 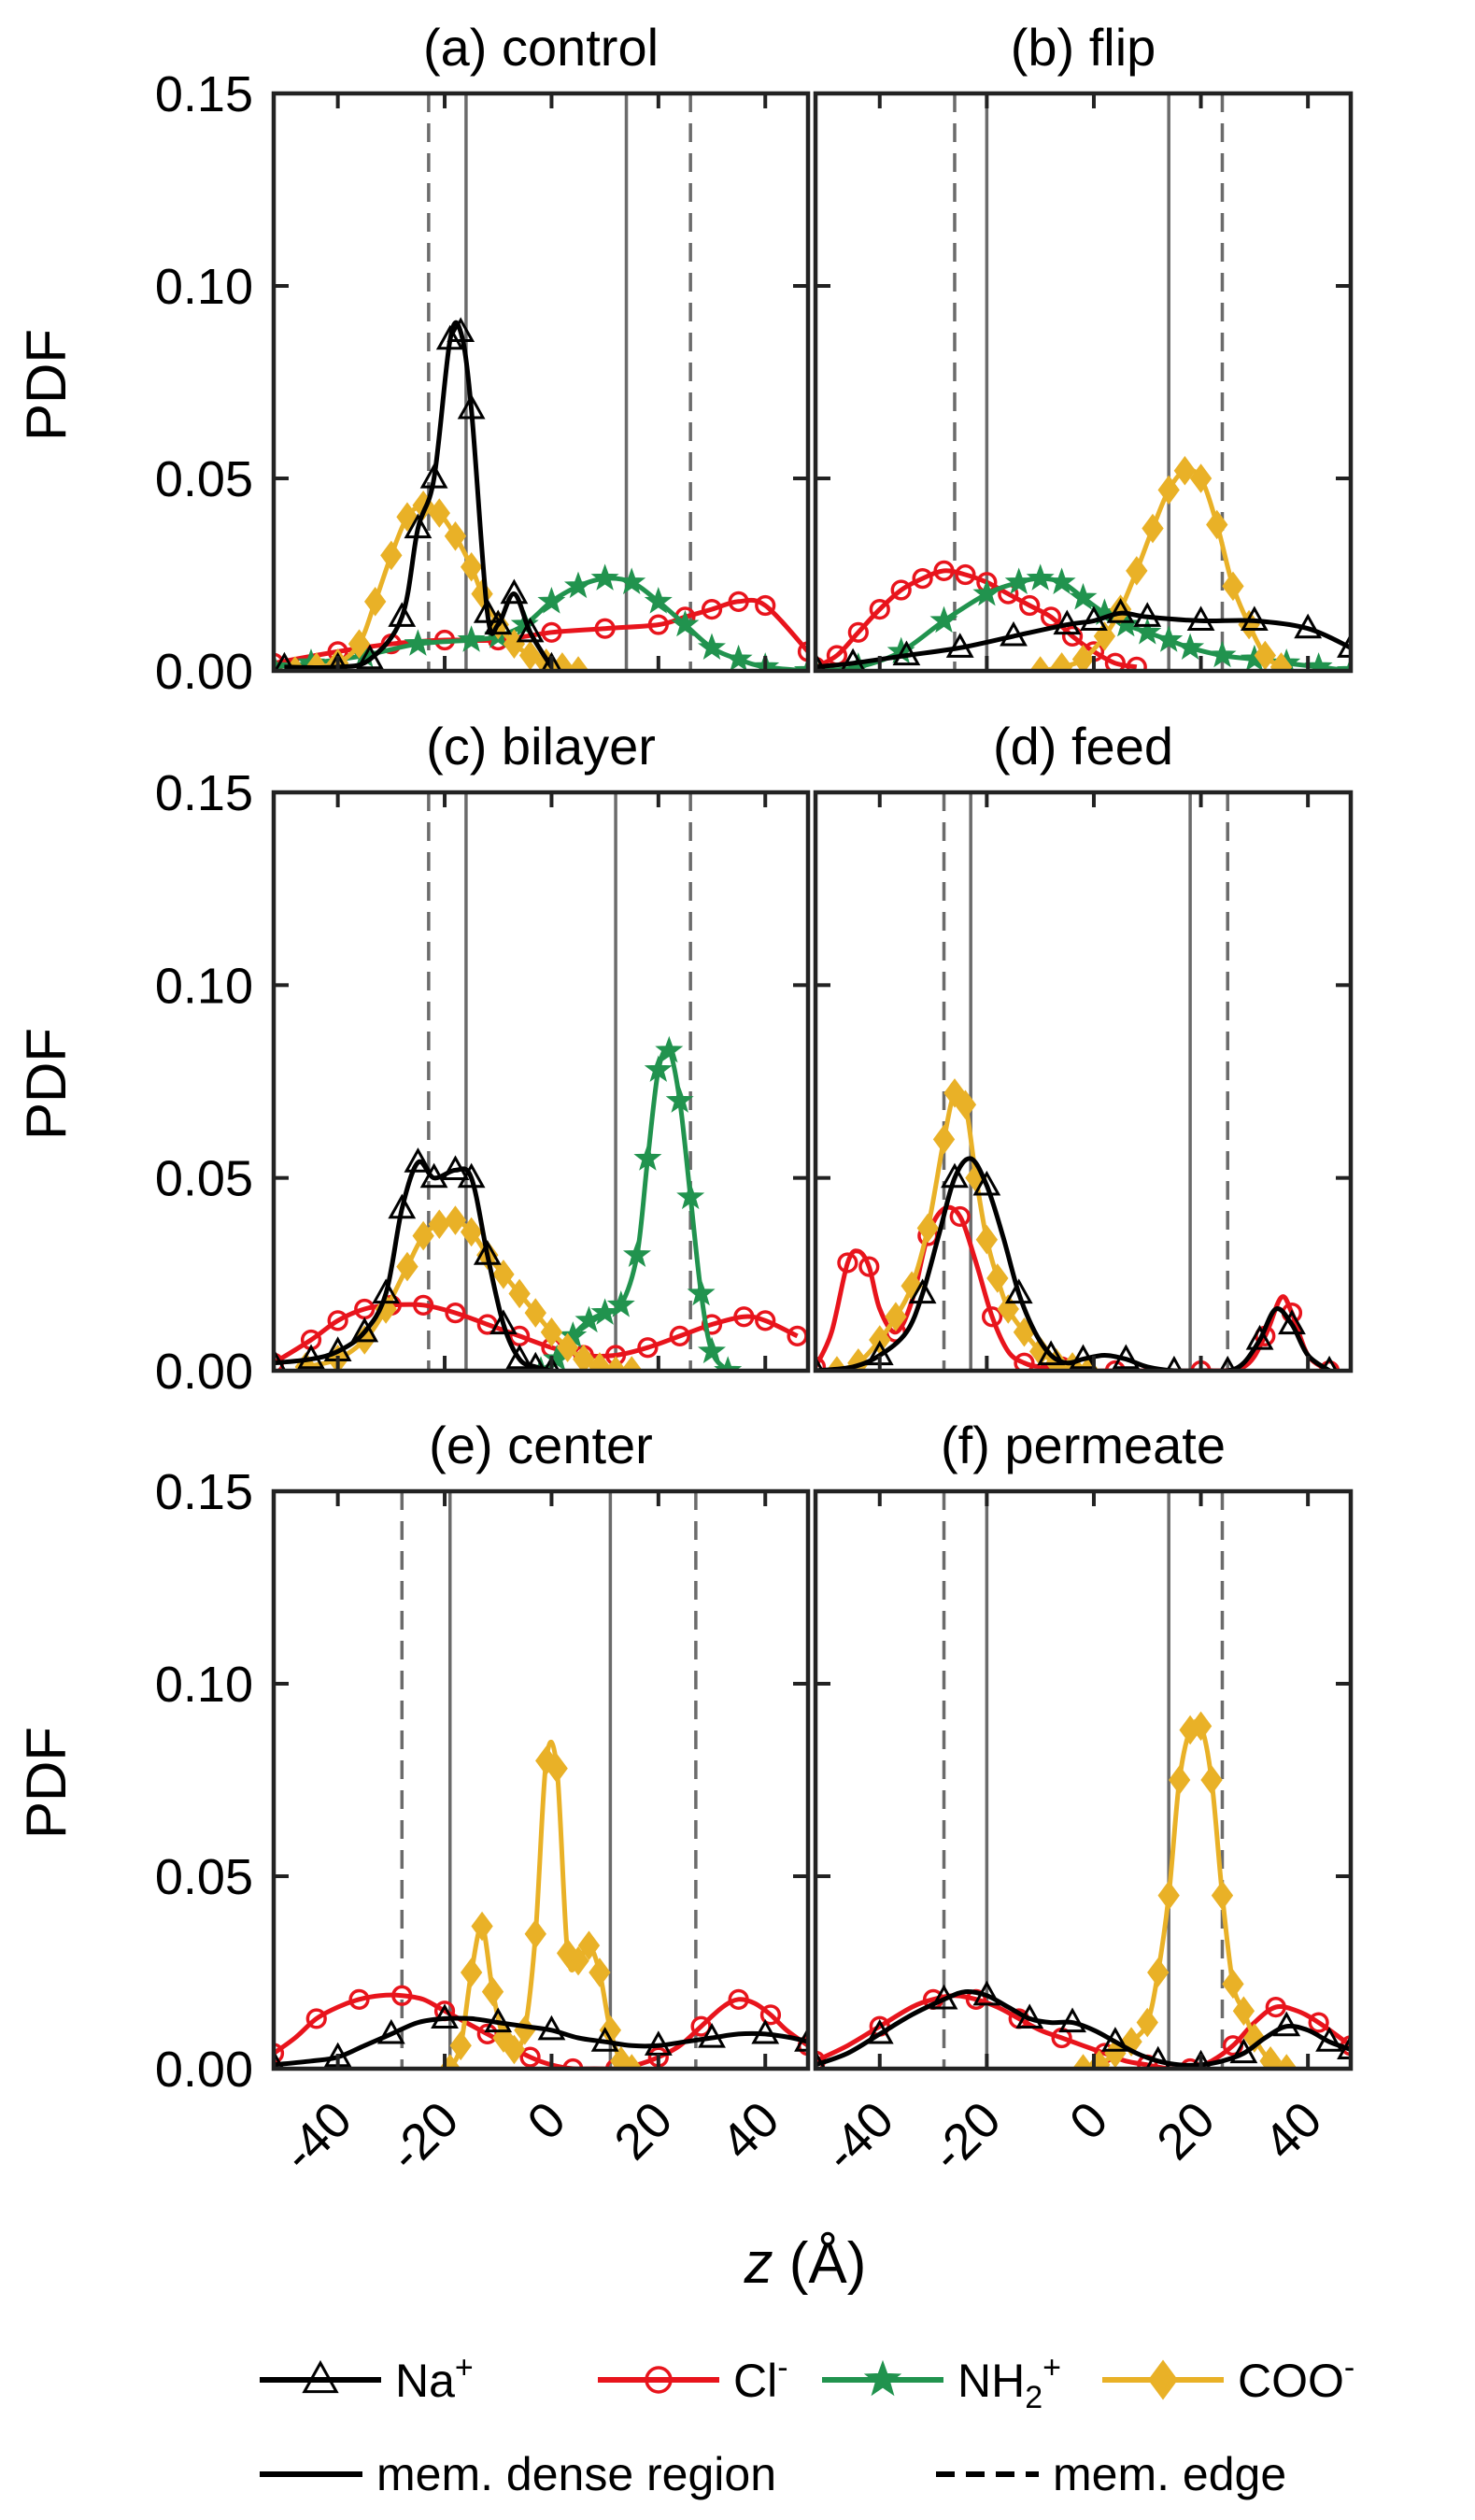 What do you see at coordinates (859, 2137) in the screenshot?
I see `x-tick-label: -40` at bounding box center [859, 2137].